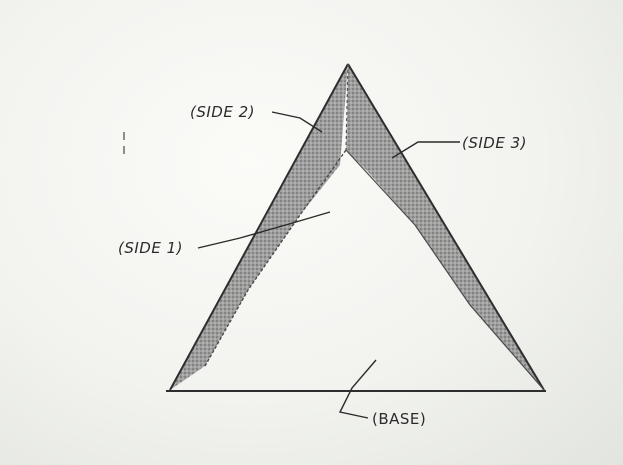 Image resolution: width=623 pixels, height=465 pixels. Describe the element at coordinates (347, 107) in the screenshot. I see `center-fold-line` at that location.